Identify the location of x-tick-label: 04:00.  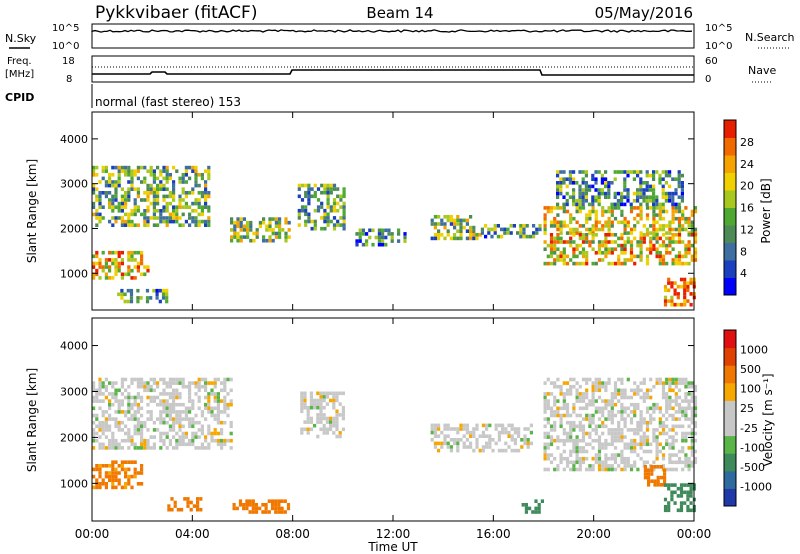
(192, 534).